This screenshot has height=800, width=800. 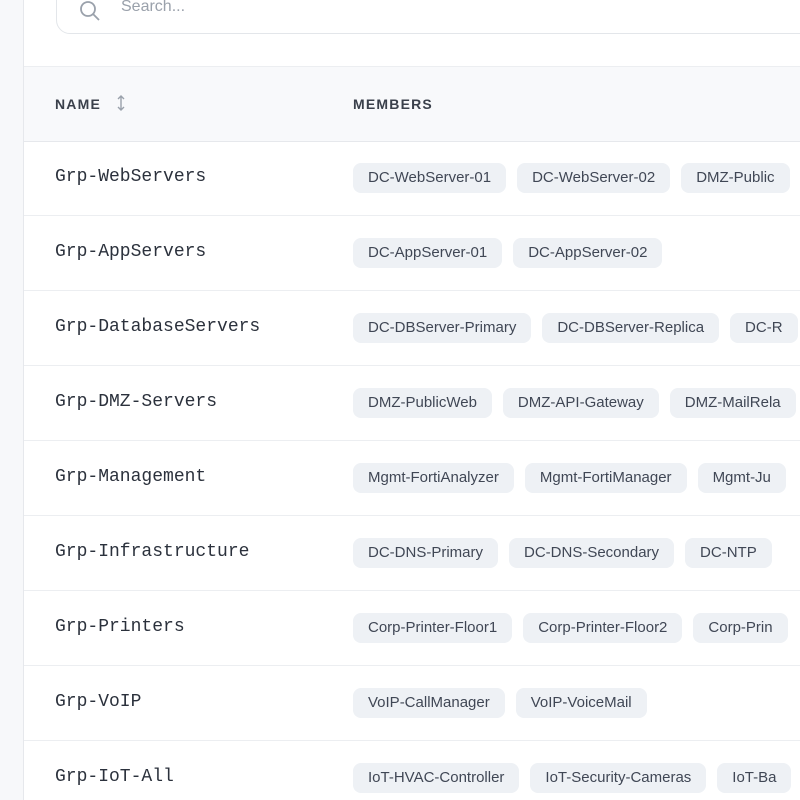 I want to click on member-list: DMZ-PublicWeb DMZ-API-Gateway DMZ-MailRela, so click(x=574, y=403).